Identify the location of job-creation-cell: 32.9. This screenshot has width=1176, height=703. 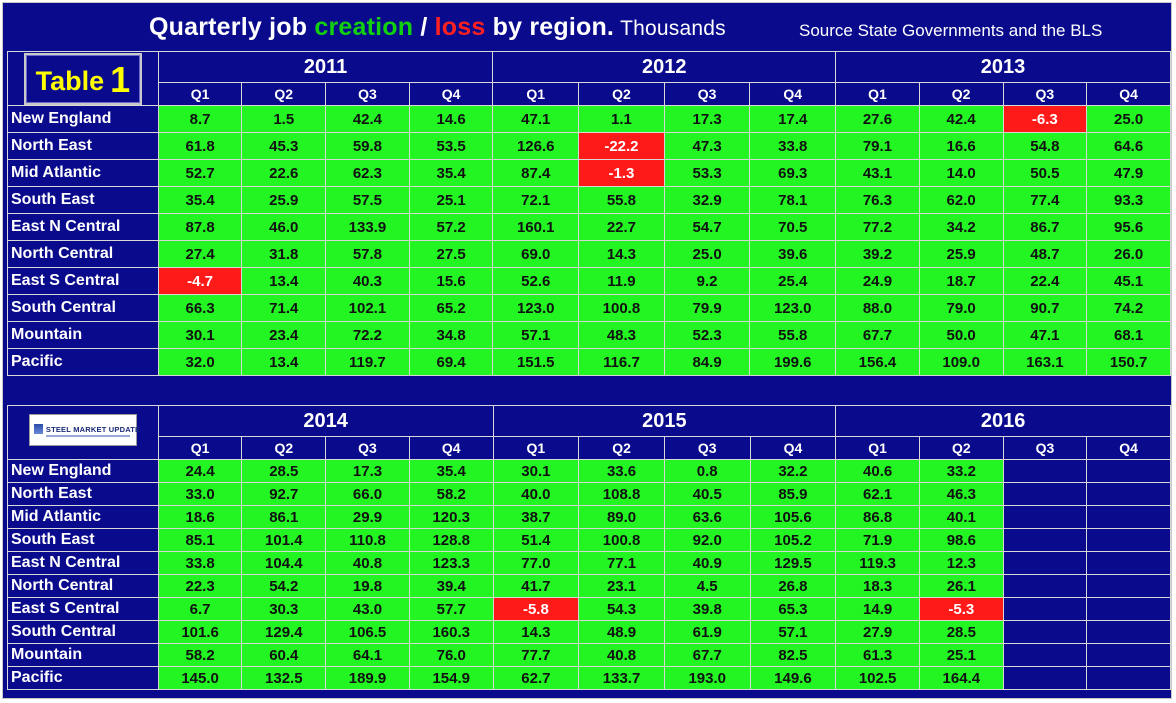
(707, 200).